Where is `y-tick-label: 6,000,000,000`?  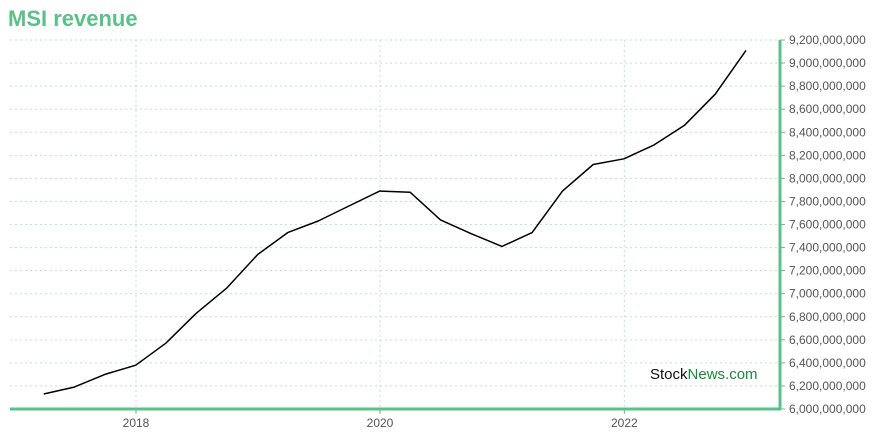 y-tick-label: 6,000,000,000 is located at coordinates (827, 409).